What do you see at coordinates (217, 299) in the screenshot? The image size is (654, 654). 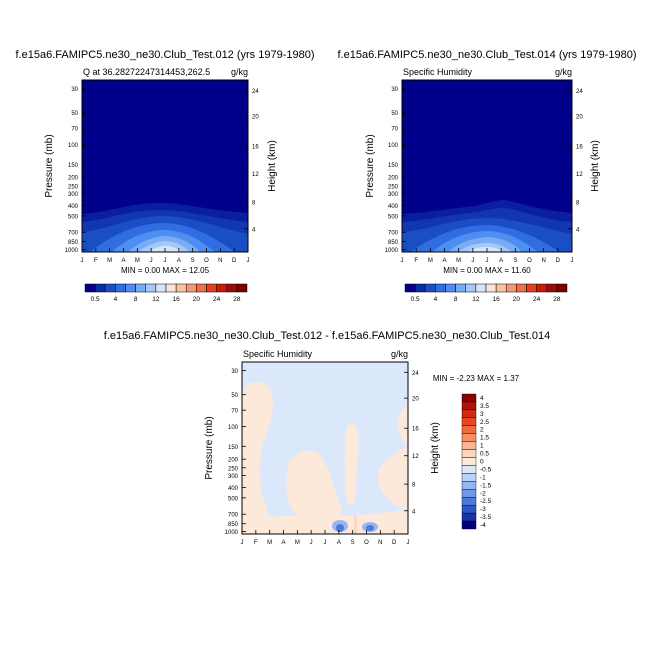 I see `colorbar-label: 24` at bounding box center [217, 299].